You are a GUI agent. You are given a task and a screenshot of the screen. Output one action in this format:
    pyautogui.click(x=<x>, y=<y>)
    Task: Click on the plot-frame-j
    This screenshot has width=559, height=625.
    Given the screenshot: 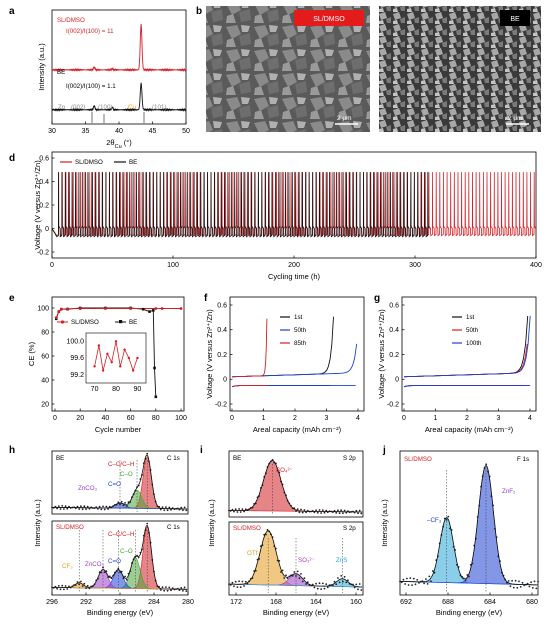 What is the action you would take?
    pyautogui.click(x=469, y=523)
    